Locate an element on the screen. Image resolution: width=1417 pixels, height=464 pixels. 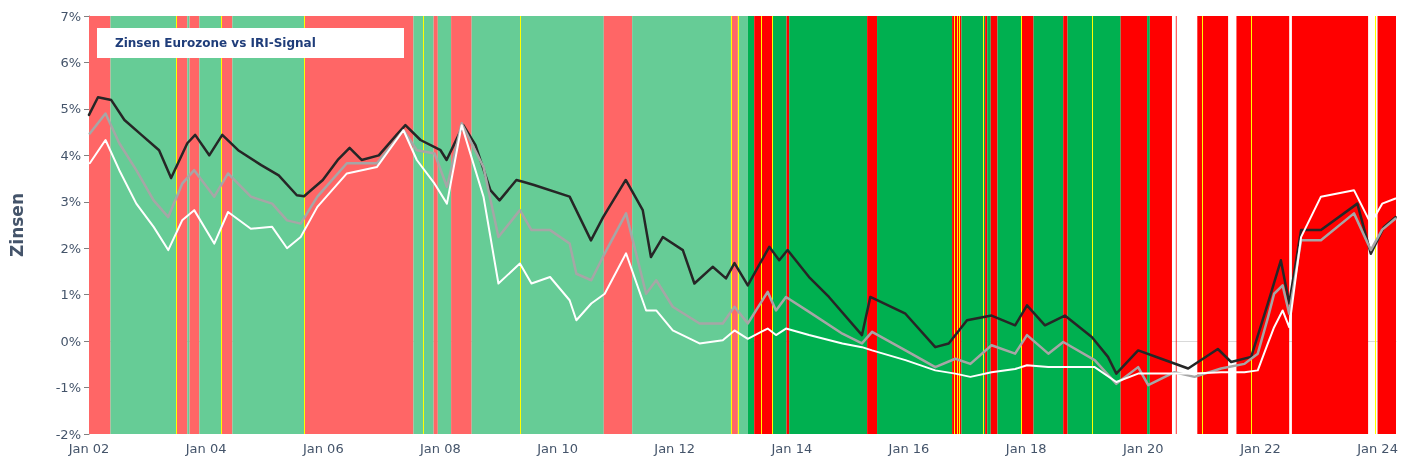
y-axis-title: Zinsen is located at coordinates (16, 225).